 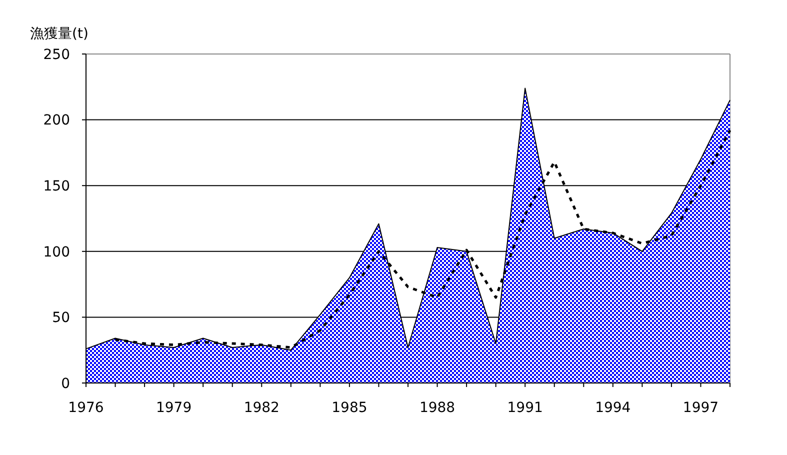 I want to click on y-tick-label: 200, so click(x=56, y=120).